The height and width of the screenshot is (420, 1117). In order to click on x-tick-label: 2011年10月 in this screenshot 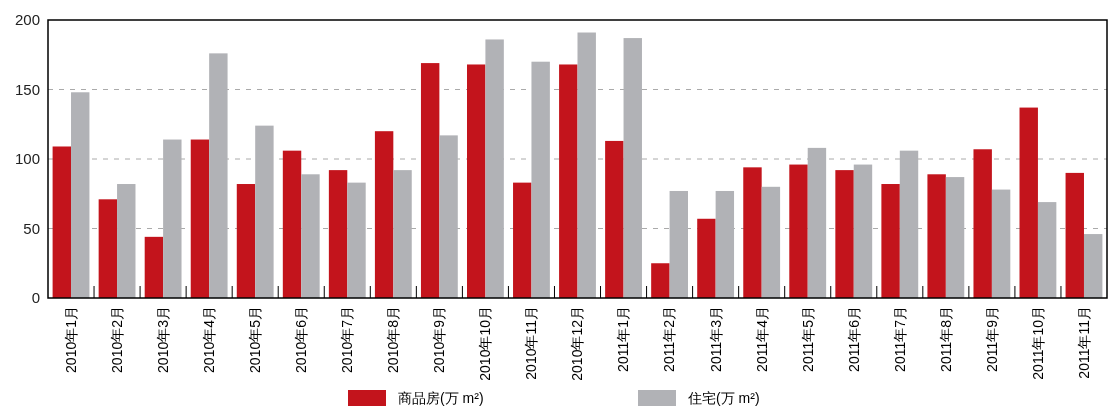, I will do `click(1037, 343)`.